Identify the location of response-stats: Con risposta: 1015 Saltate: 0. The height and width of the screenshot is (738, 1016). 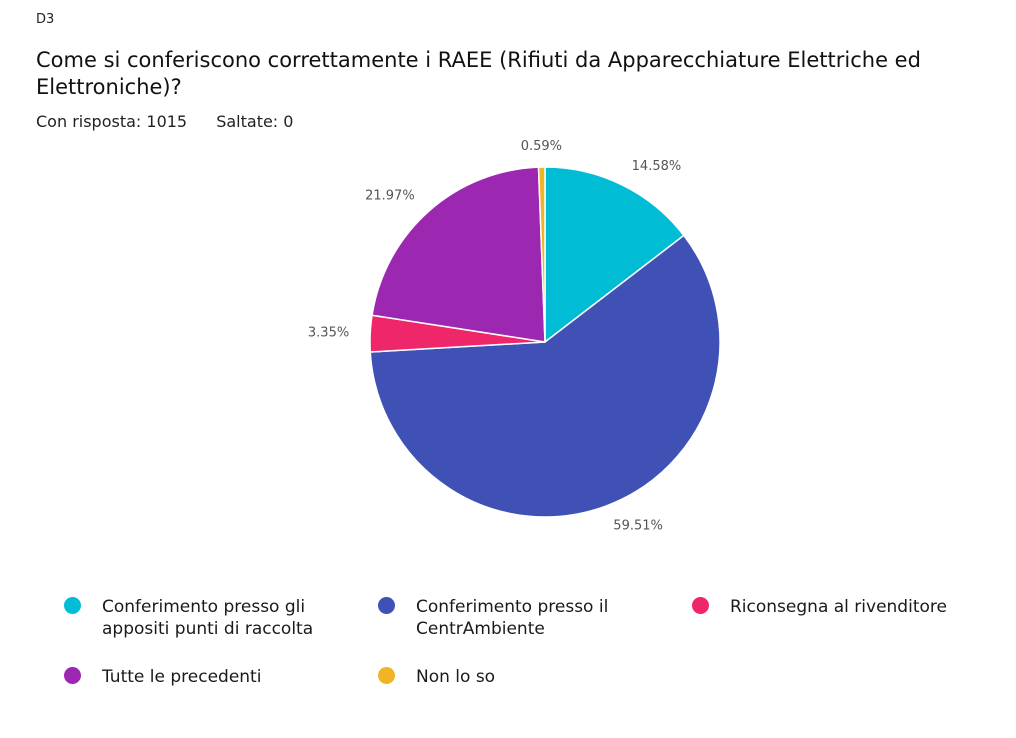
(164, 121).